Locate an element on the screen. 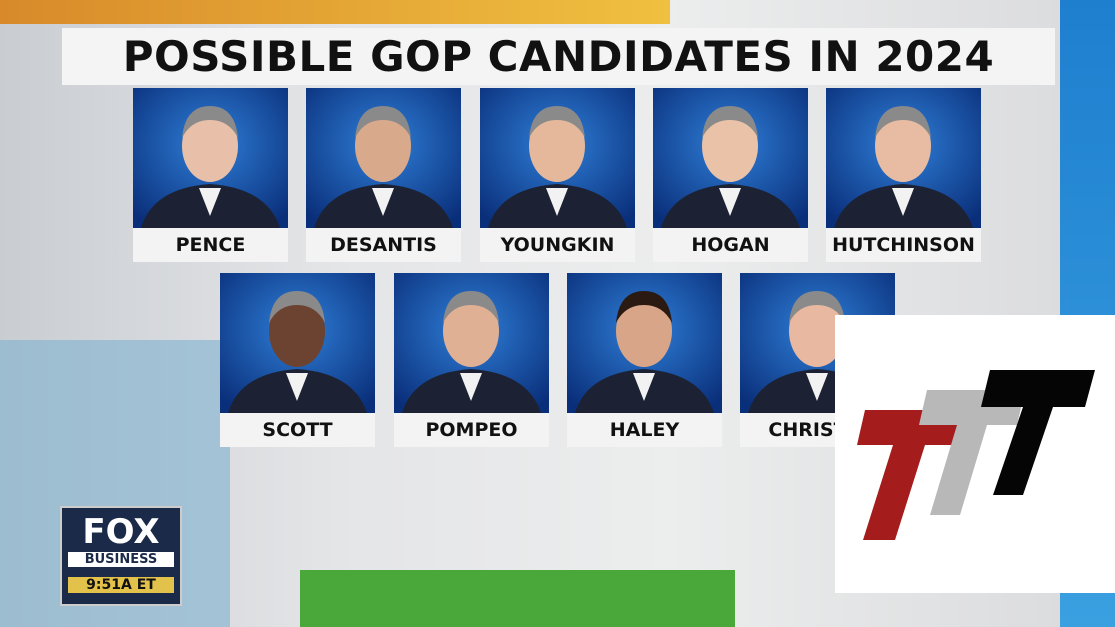 This screenshot has width=1115, height=627. top-stripe is located at coordinates (335, 12).